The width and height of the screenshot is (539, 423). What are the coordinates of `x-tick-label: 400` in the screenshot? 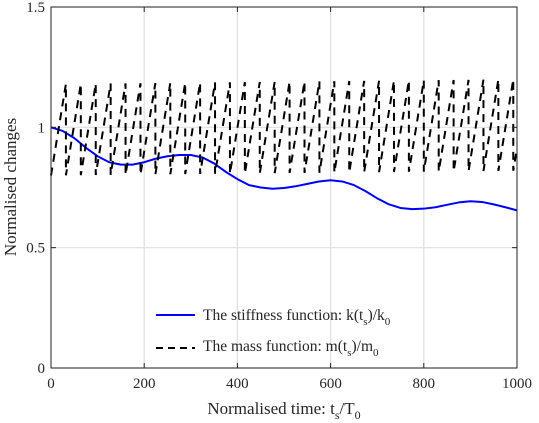 It's located at (237, 384).